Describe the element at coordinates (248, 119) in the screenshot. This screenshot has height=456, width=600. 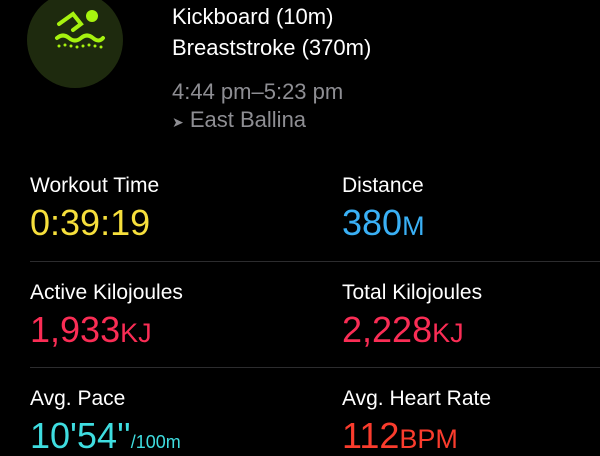
I see `location-name: East Ballina` at that location.